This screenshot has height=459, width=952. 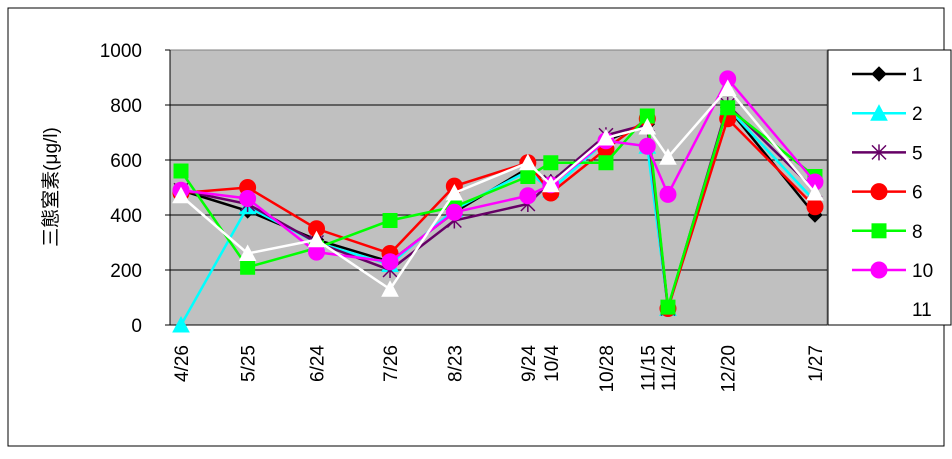 What do you see at coordinates (136, 326) in the screenshot?
I see `y-tick-label: 0` at bounding box center [136, 326].